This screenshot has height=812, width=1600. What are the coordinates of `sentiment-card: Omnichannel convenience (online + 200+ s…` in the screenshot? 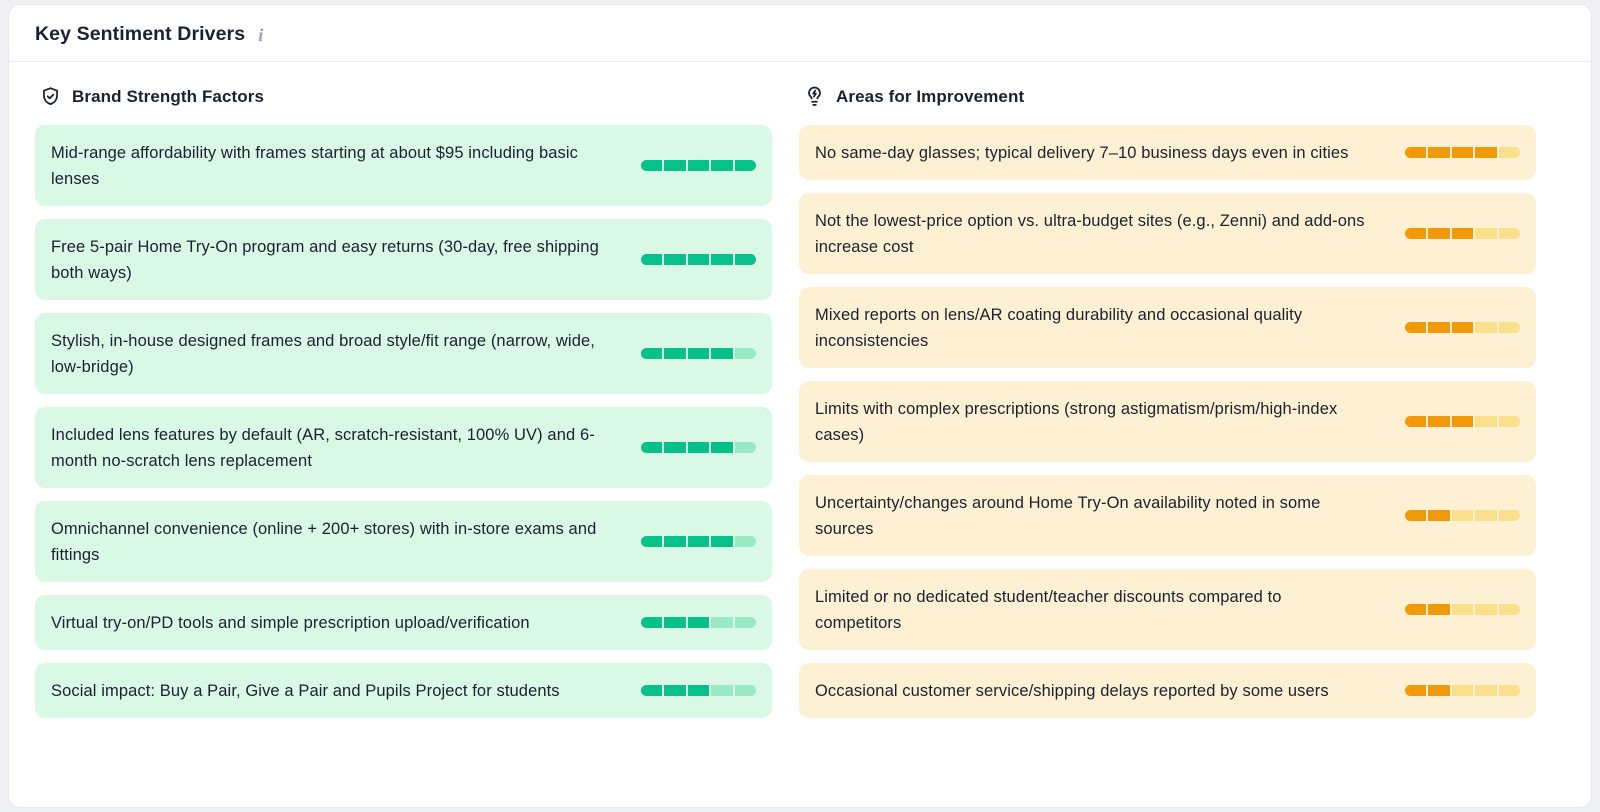 It's located at (403, 541).